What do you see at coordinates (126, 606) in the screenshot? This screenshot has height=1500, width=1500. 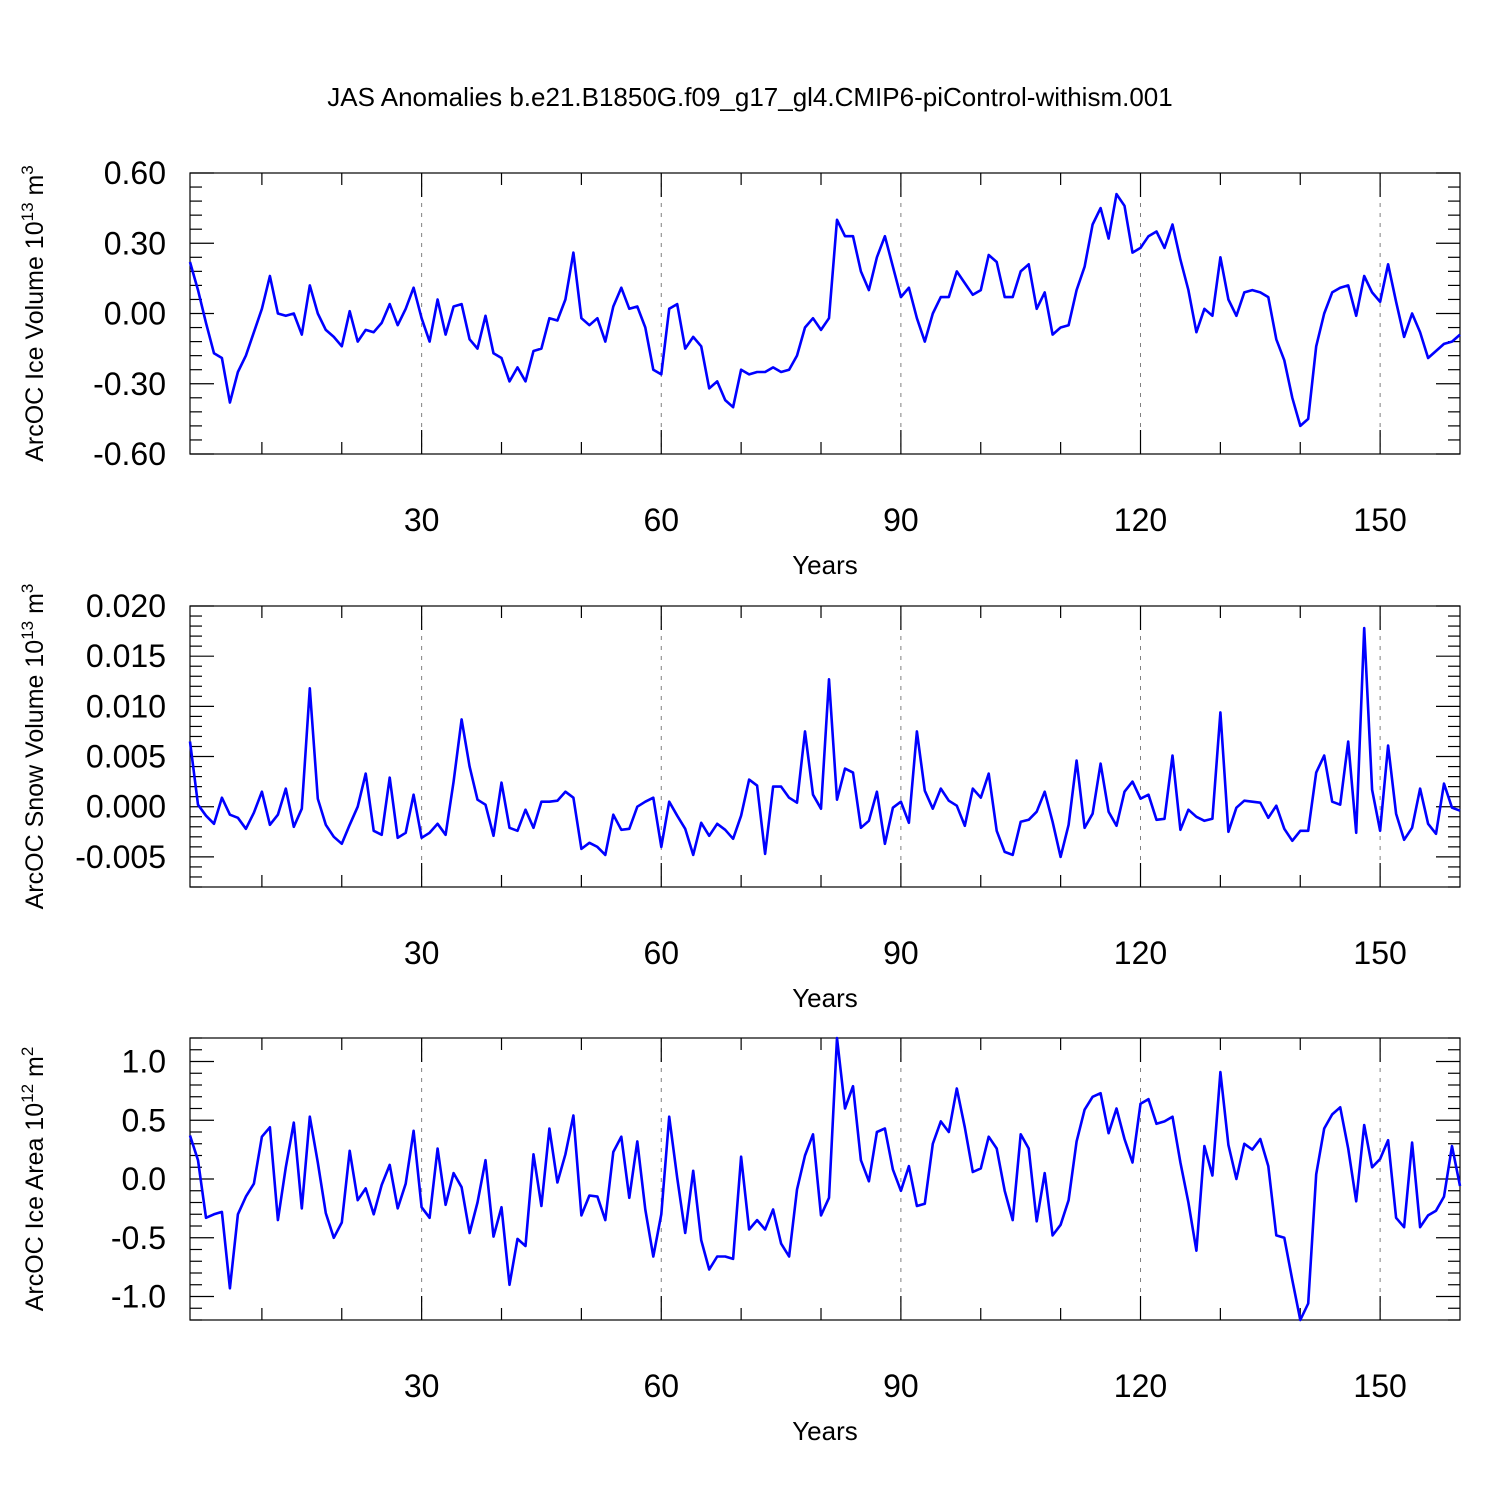 I see `y-tick-label: 0.020` at bounding box center [126, 606].